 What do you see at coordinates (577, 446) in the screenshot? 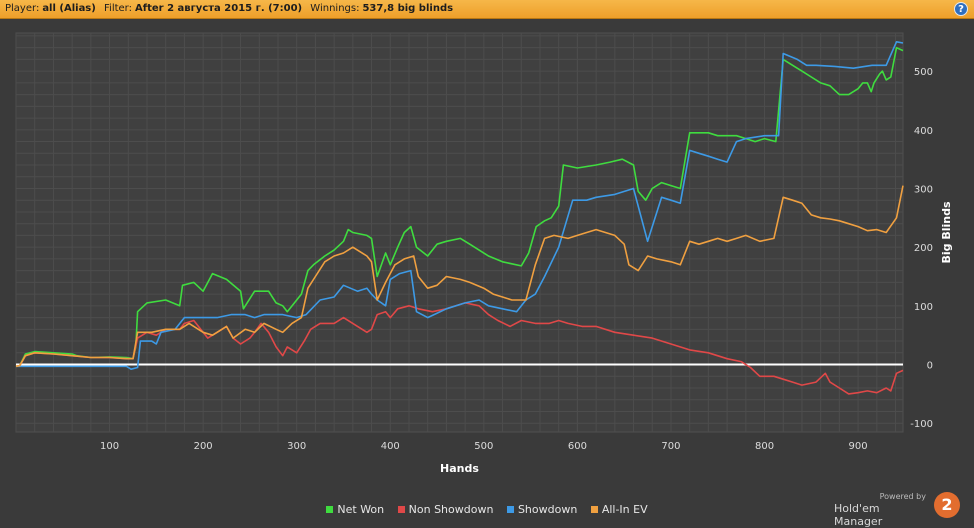
I see `x-tick-label: 600` at bounding box center [577, 446].